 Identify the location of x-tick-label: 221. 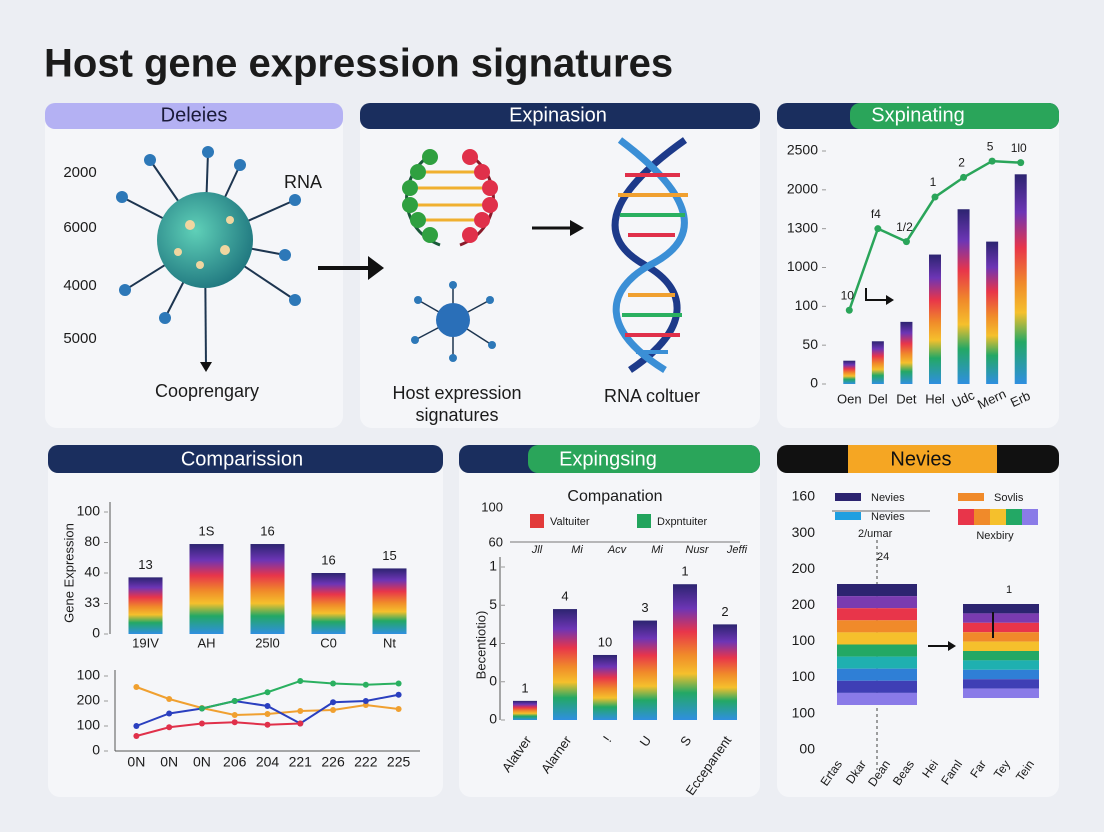
(301, 762).